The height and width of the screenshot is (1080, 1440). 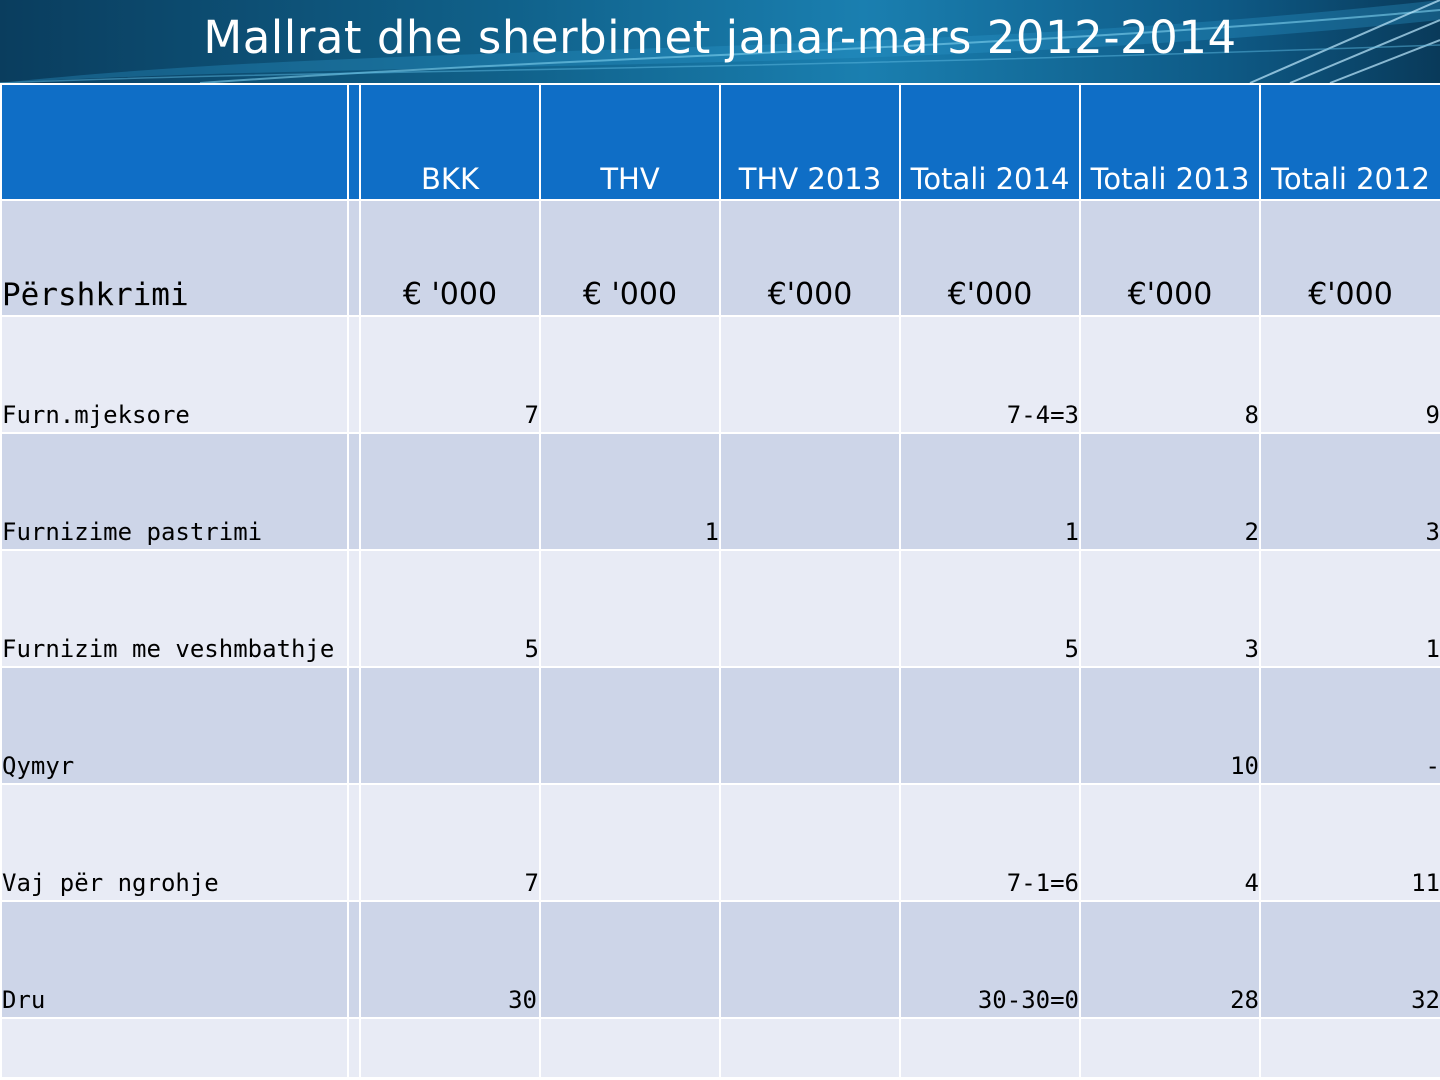 I want to click on row-label: Furnizim me veshmbathje, so click(x=174, y=608).